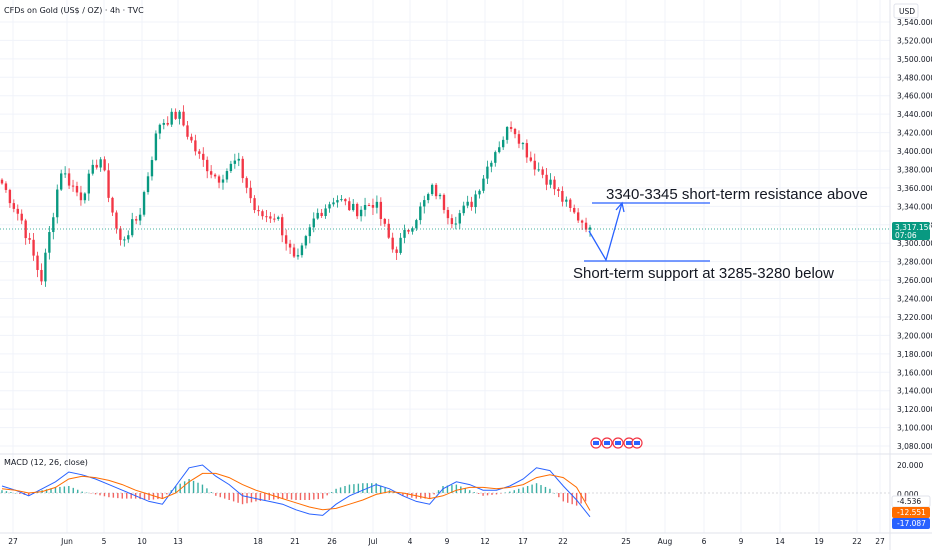 Image resolution: width=932 pixels, height=550 pixels. What do you see at coordinates (258, 541) in the screenshot?
I see `time-tick-label: 18` at bounding box center [258, 541].